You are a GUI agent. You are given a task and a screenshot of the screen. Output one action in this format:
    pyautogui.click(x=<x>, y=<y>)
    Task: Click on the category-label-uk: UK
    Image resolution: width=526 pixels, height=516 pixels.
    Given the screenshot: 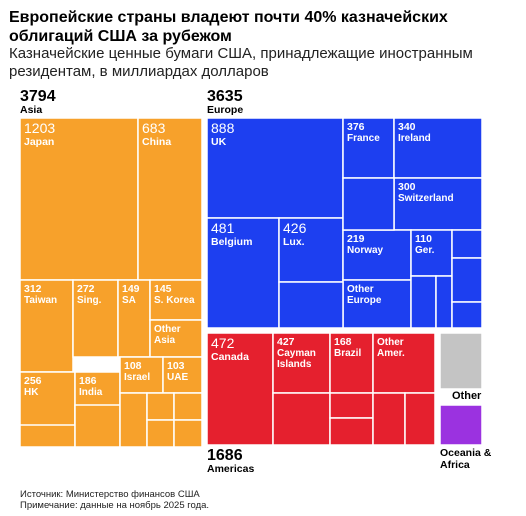 What is the action you would take?
    pyautogui.click(x=219, y=142)
    